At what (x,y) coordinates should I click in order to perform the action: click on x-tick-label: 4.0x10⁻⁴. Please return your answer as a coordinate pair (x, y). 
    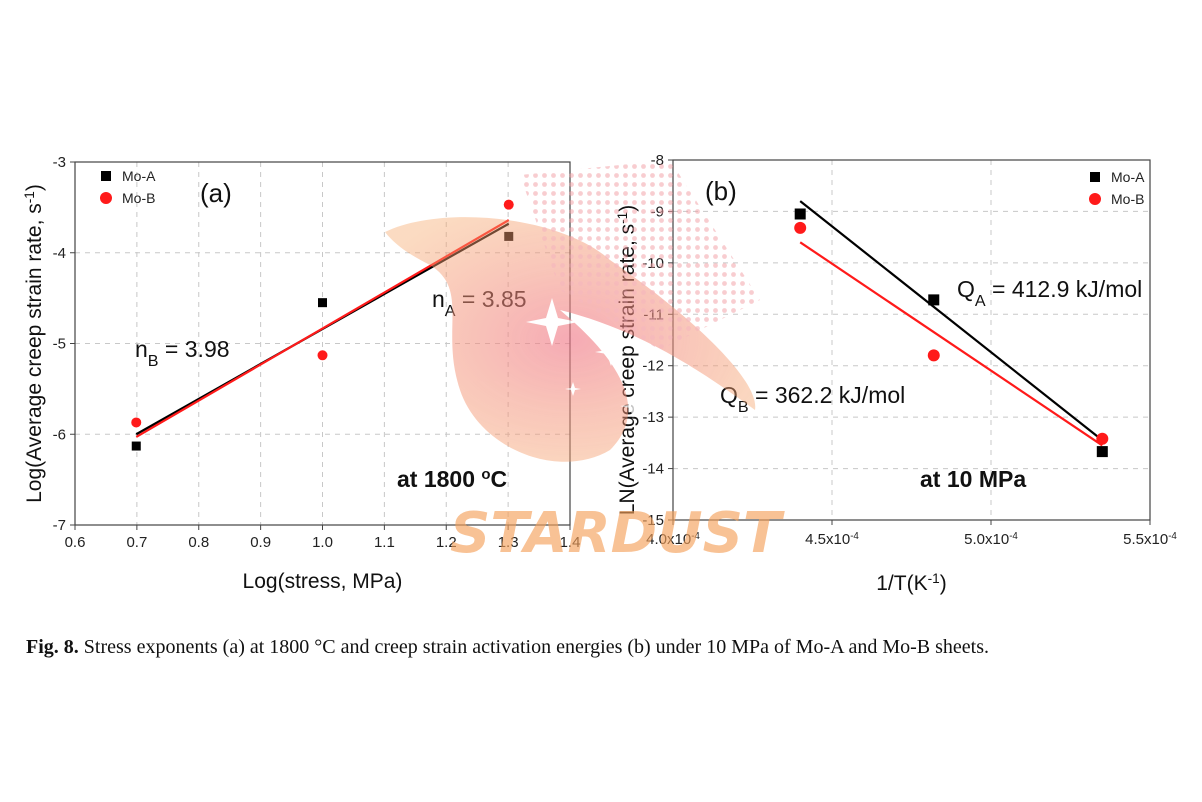
    Looking at the image, I should click on (673, 540).